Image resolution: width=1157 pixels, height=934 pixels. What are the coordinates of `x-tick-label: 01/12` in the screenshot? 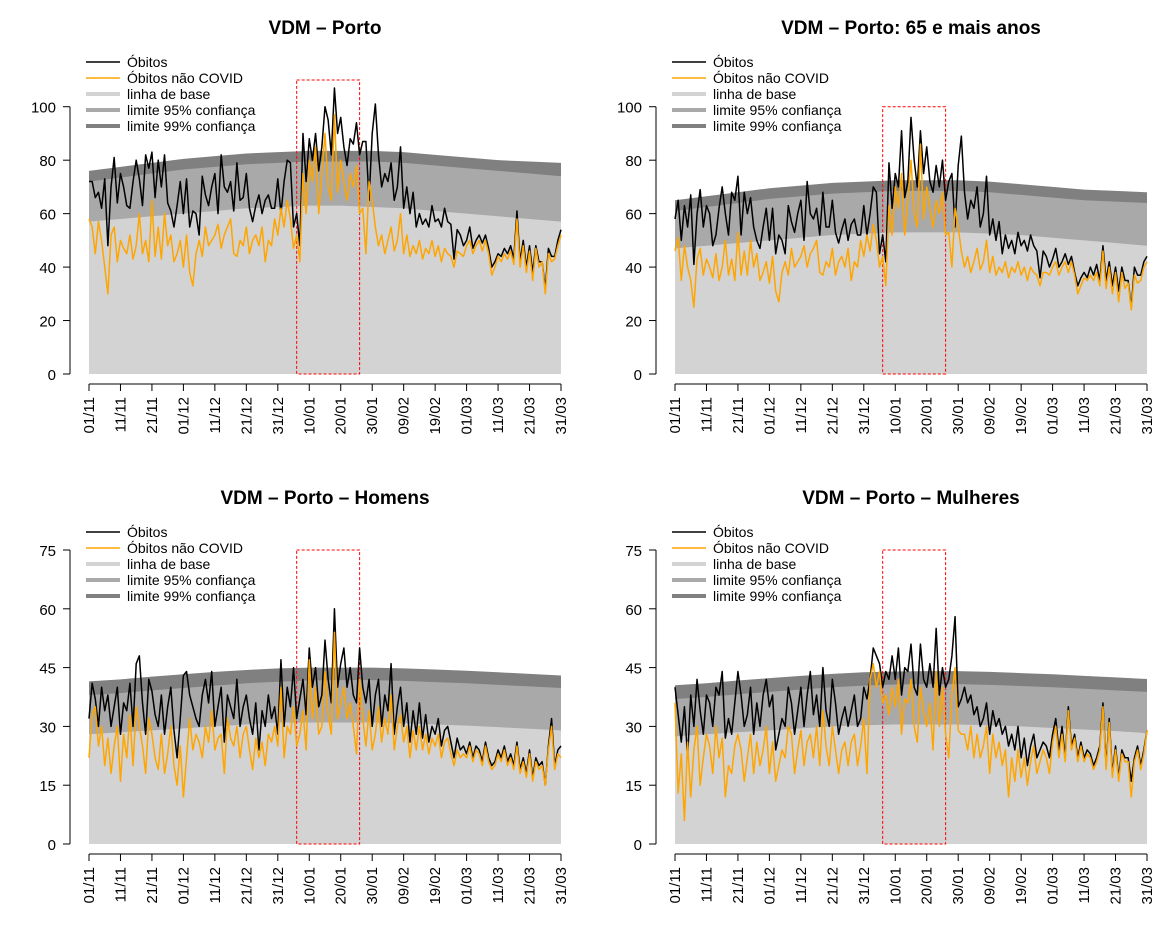 It's located at (769, 416).